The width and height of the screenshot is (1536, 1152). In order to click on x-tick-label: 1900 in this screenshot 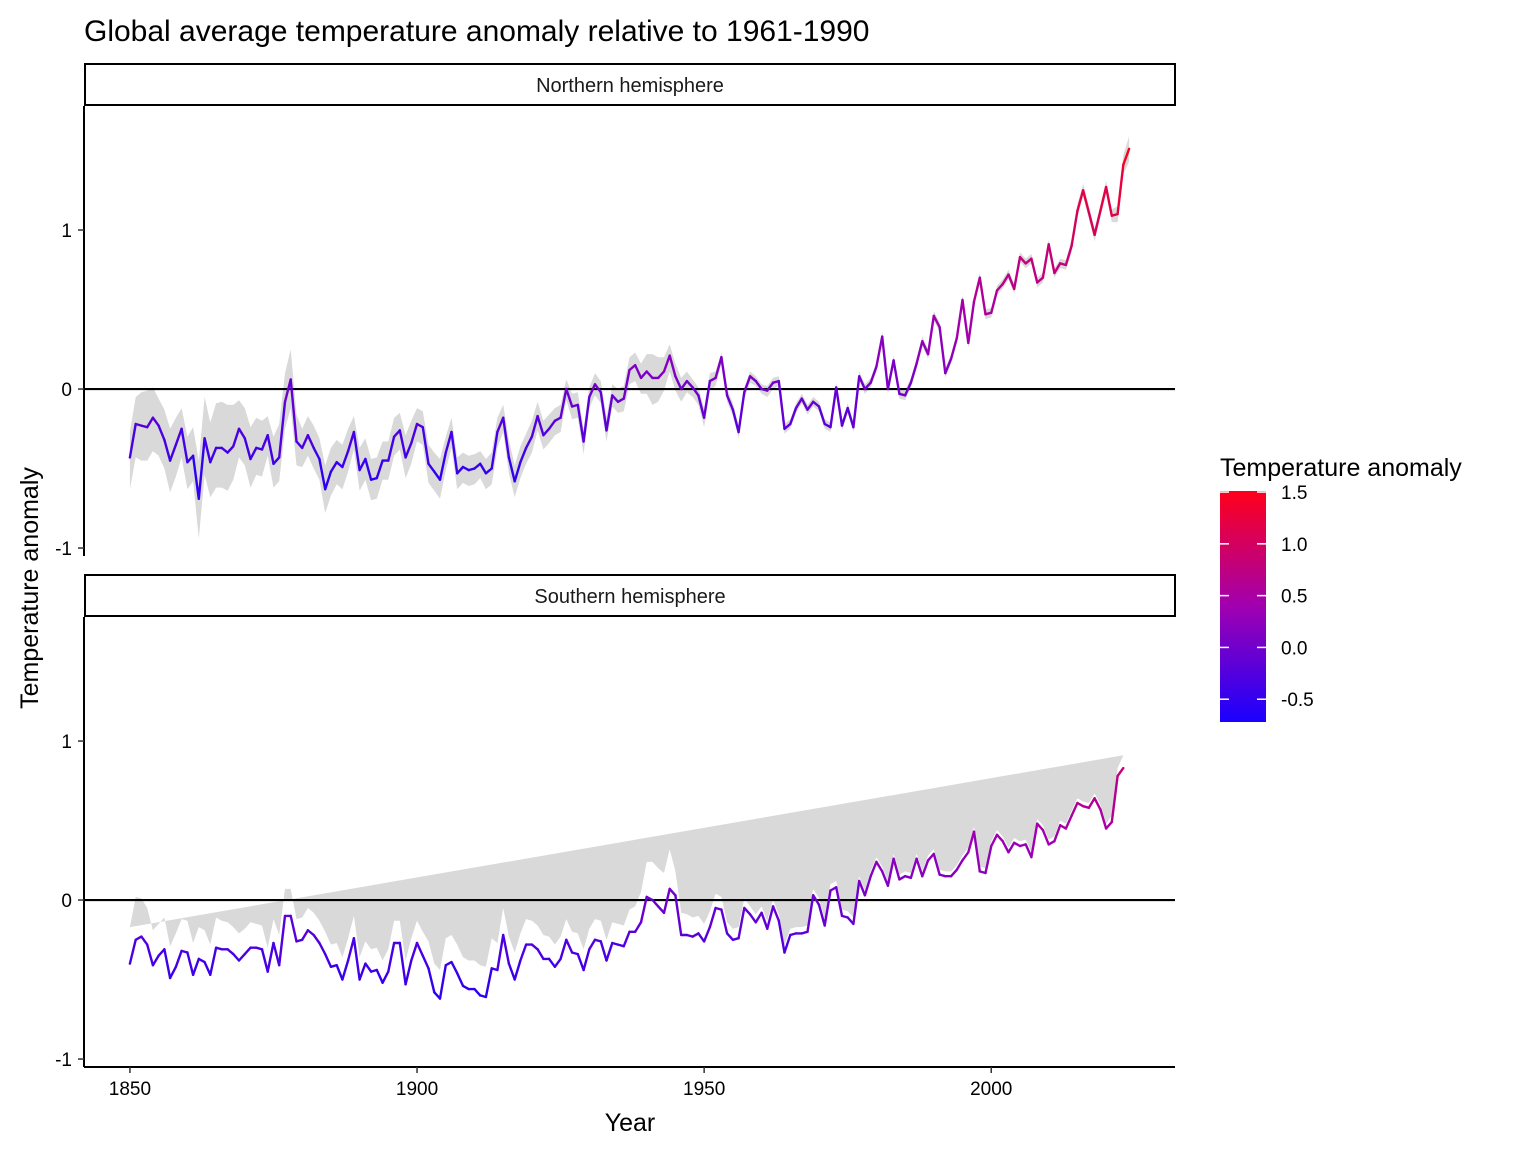, I will do `click(417, 1089)`.